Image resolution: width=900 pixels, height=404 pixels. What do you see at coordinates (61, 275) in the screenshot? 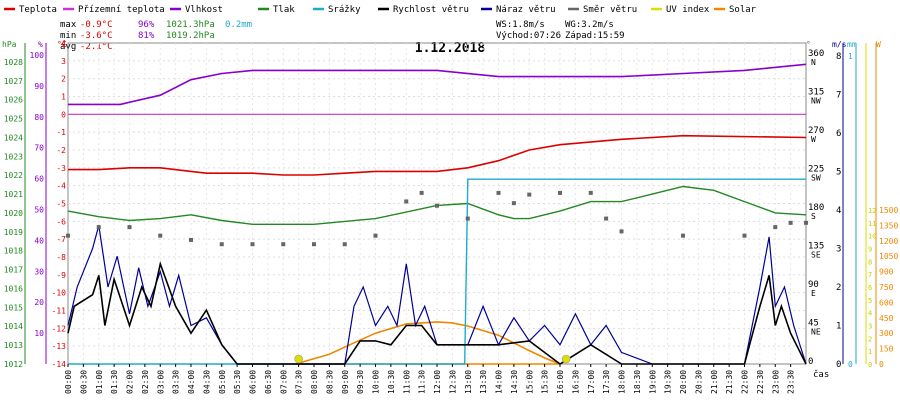
I see `temperature-tick: -9` at bounding box center [61, 275].